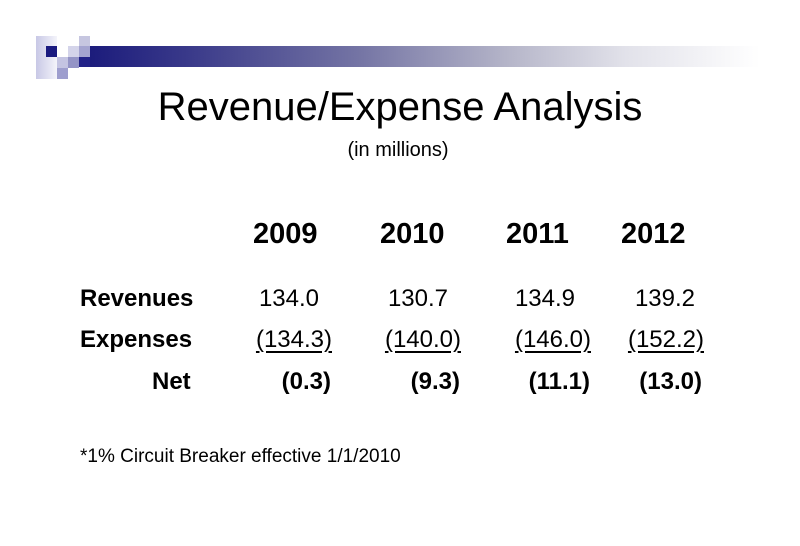 This screenshot has height=546, width=800. Describe the element at coordinates (46, 57) in the screenshot. I see `decor-square-light-large` at that location.